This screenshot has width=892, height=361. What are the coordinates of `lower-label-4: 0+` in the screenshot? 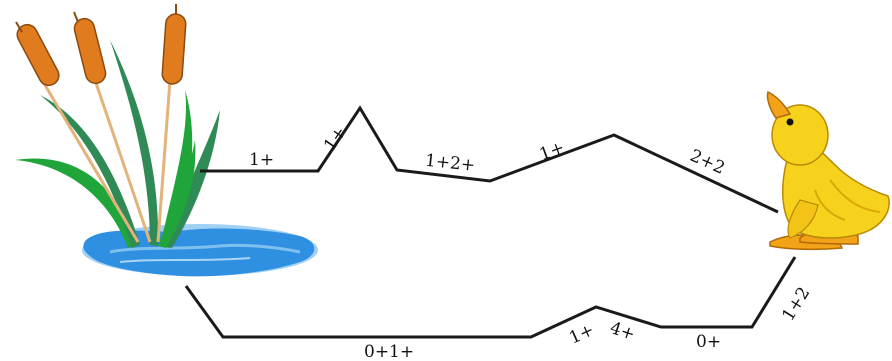 It's located at (708, 342).